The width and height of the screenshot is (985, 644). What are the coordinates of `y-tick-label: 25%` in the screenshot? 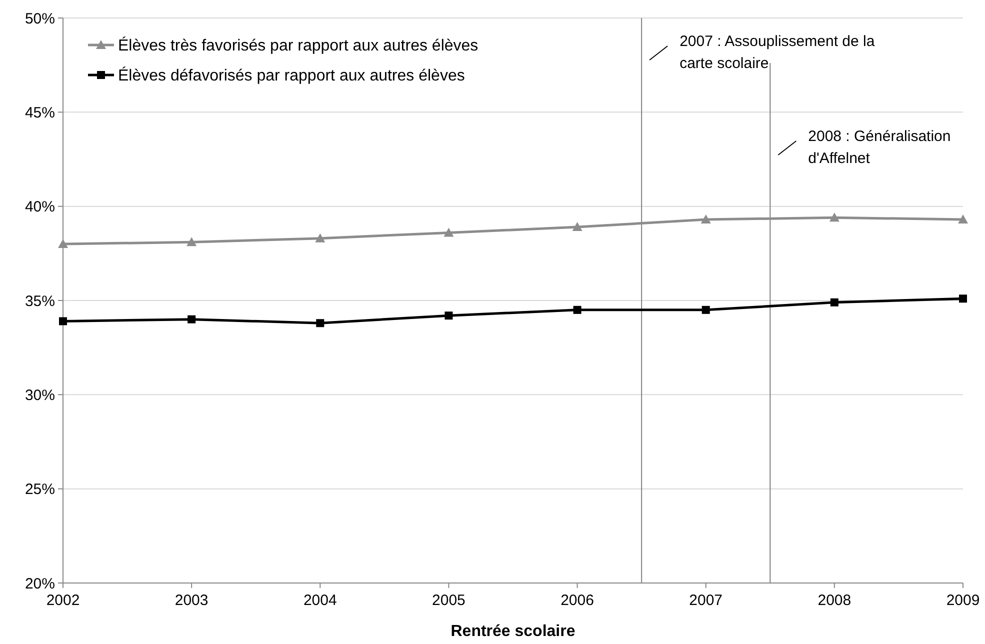 It's located at (39, 489).